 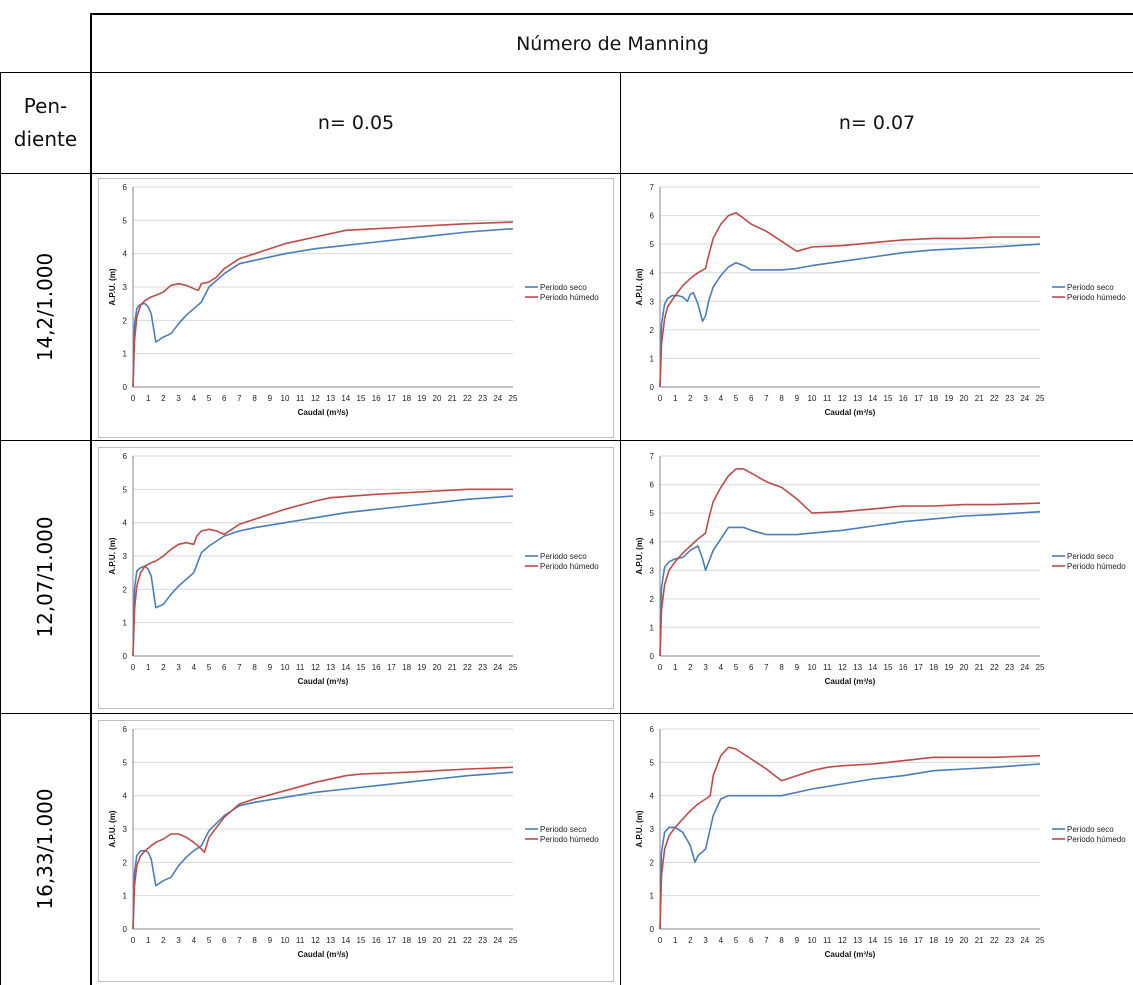 What do you see at coordinates (751, 398) in the screenshot?
I see `x-tick-label: 6` at bounding box center [751, 398].